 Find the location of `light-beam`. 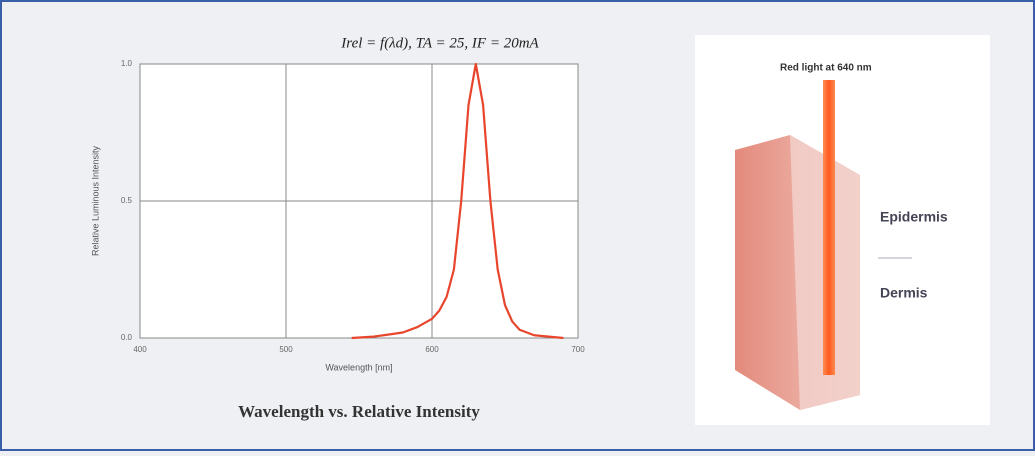

light-beam is located at coordinates (829, 227).